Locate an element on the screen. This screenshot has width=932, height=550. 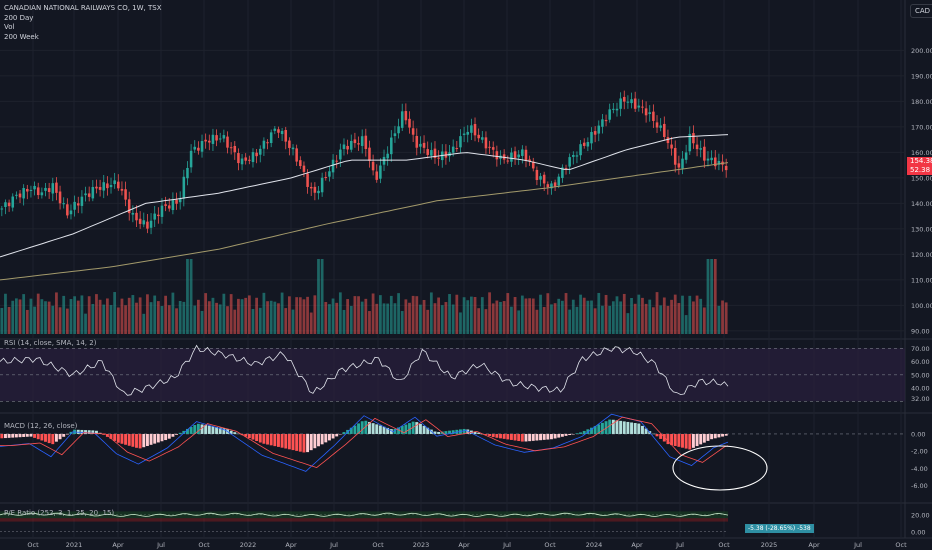
pe-pane-label: P/E Ratio (252, 3, 1, 25, 20, 15) is located at coordinates (59, 513).